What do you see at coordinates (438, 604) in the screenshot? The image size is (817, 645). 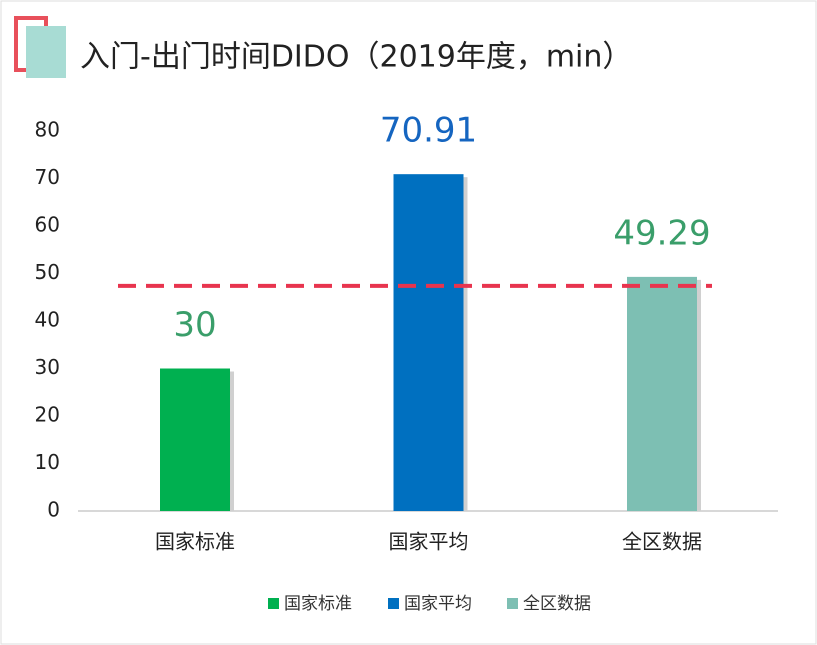 I see `legend-label: 国家平均` at bounding box center [438, 604].